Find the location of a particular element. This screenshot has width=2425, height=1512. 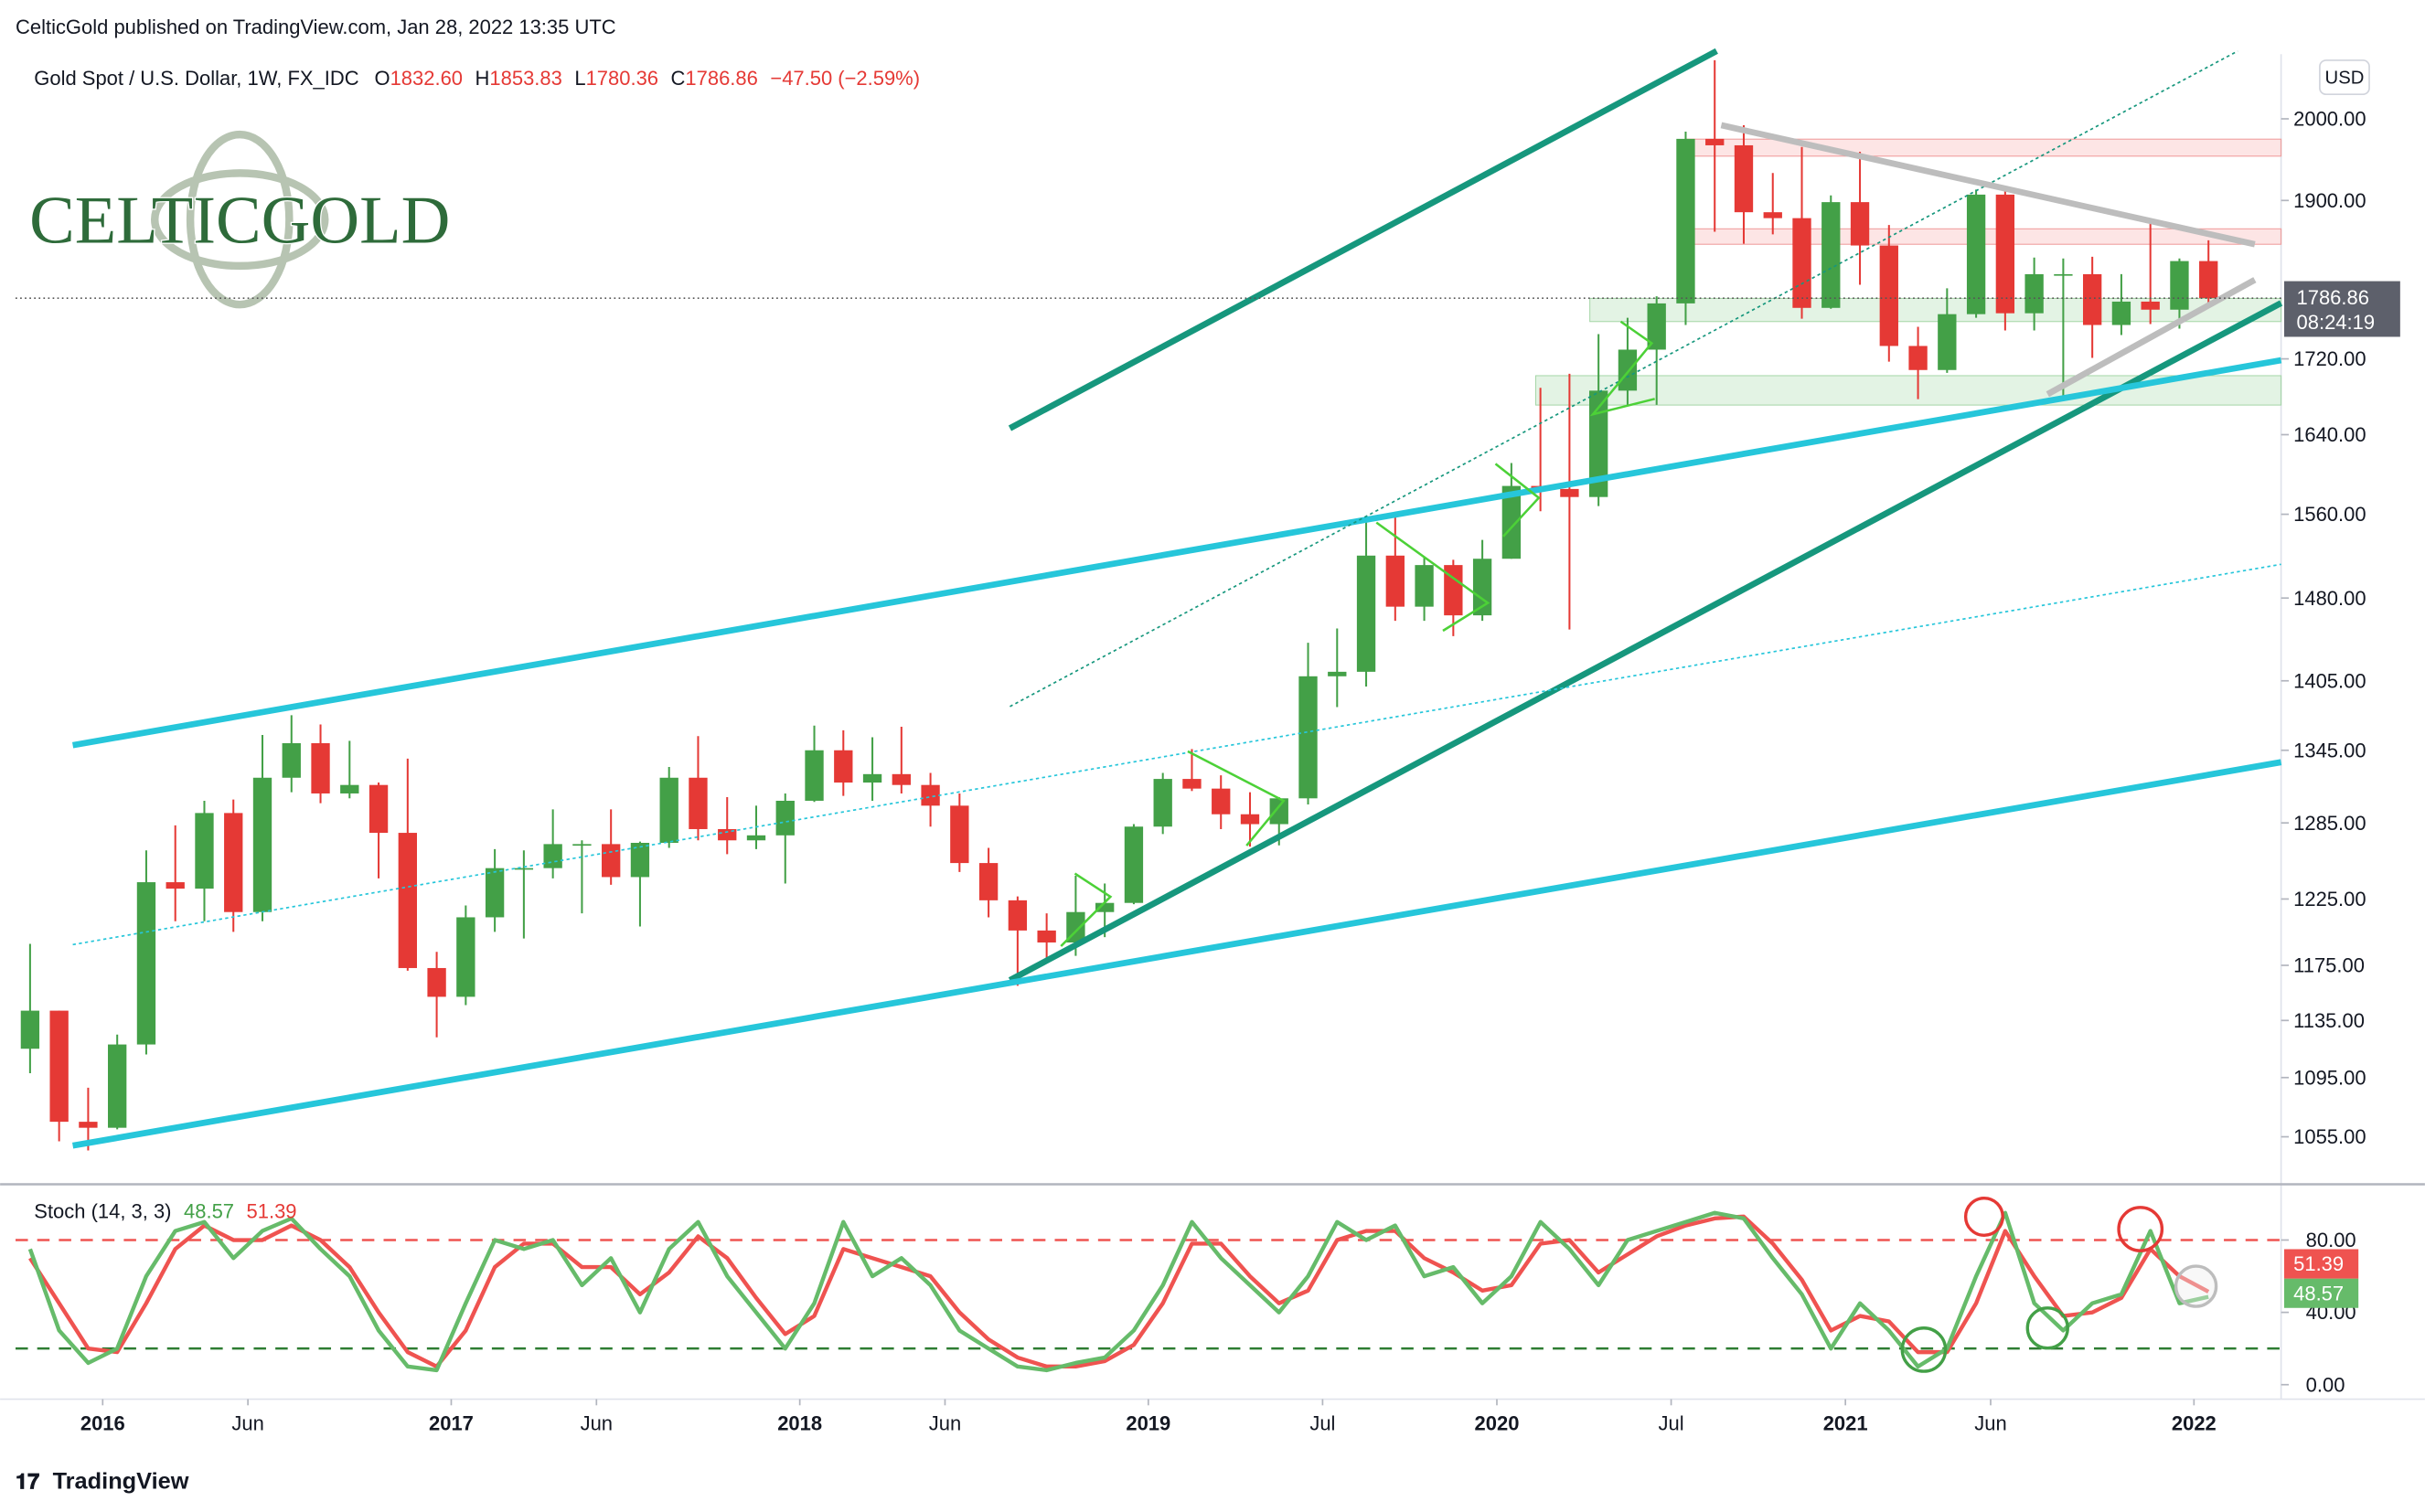

ohlc-key: L is located at coordinates (579, 78).